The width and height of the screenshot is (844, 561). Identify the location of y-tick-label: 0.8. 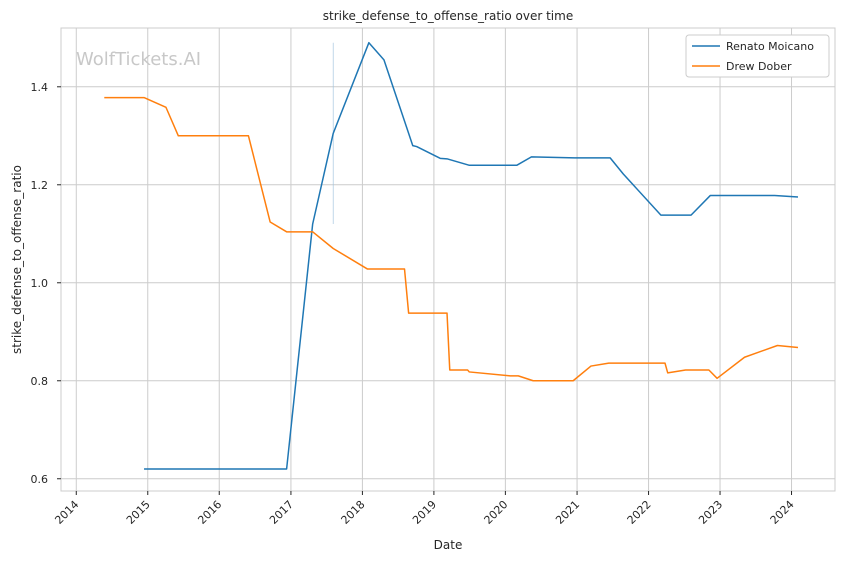
(40, 381).